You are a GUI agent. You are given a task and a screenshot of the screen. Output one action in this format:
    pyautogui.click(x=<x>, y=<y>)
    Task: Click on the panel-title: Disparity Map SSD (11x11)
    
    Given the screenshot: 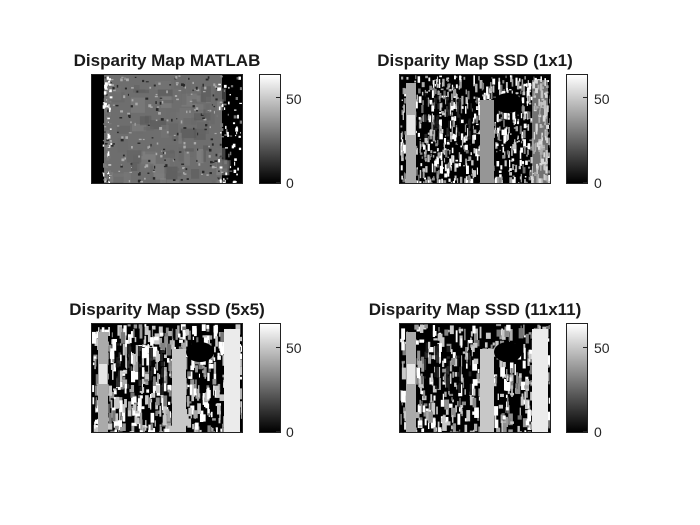 What is the action you would take?
    pyautogui.click(x=475, y=310)
    